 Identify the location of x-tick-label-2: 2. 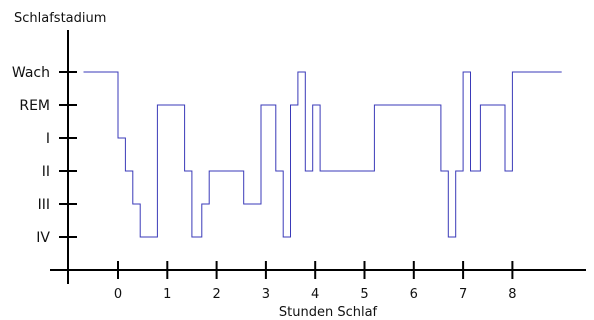
(216, 294).